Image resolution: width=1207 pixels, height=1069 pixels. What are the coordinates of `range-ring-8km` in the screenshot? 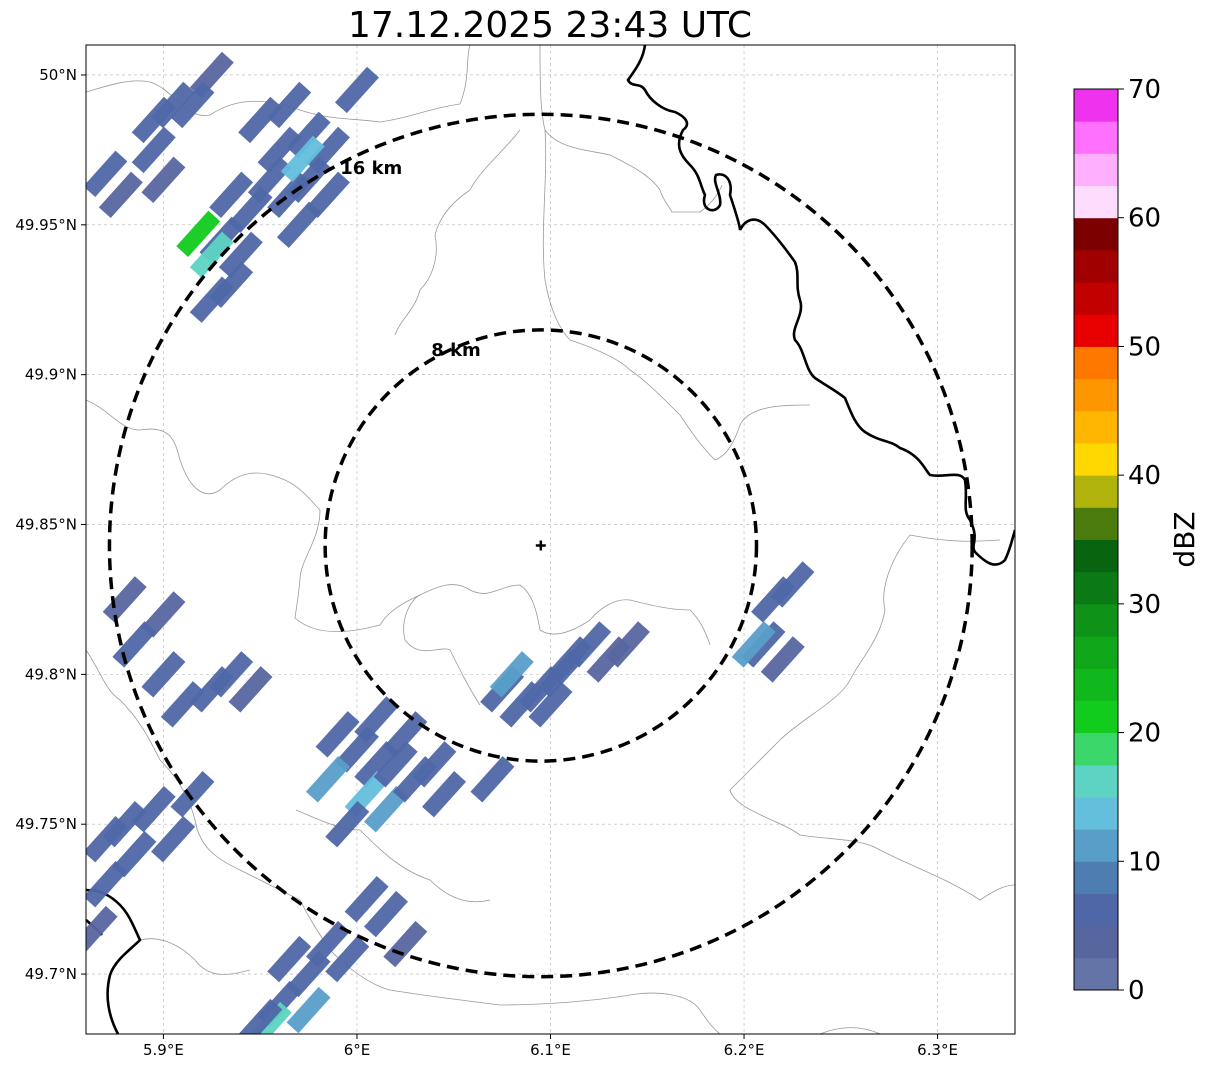 It's located at (541, 545).